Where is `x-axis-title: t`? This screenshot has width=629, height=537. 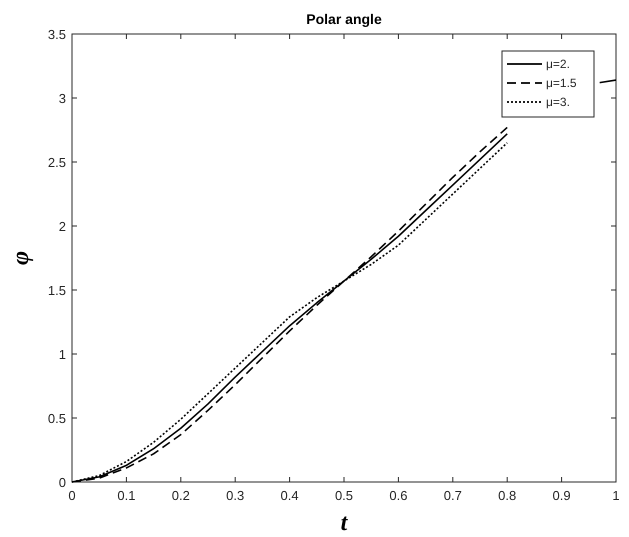
x-axis-title: t is located at coordinates (344, 523).